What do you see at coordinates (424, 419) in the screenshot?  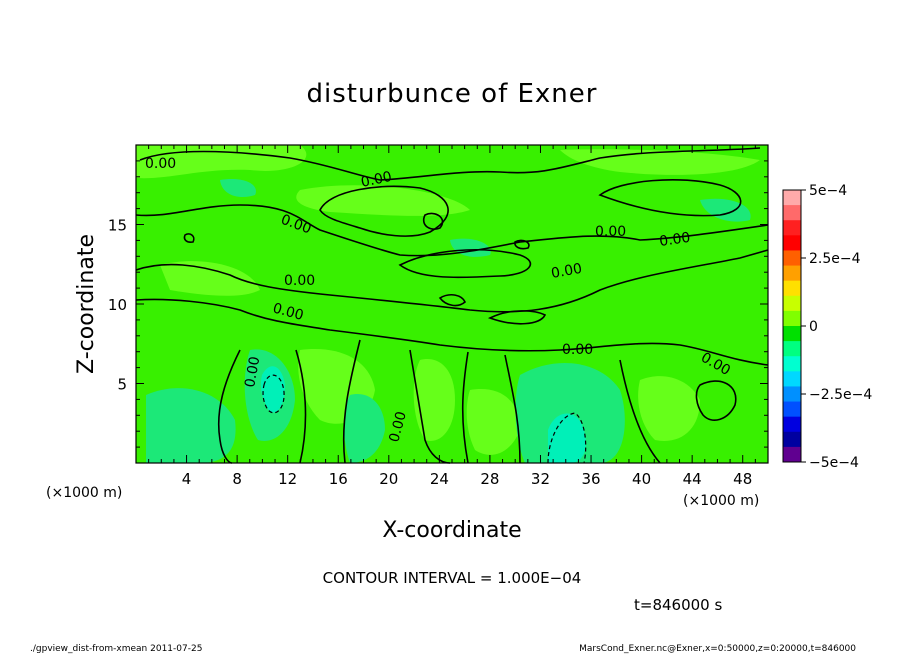 I see `negative-contours` at bounding box center [424, 419].